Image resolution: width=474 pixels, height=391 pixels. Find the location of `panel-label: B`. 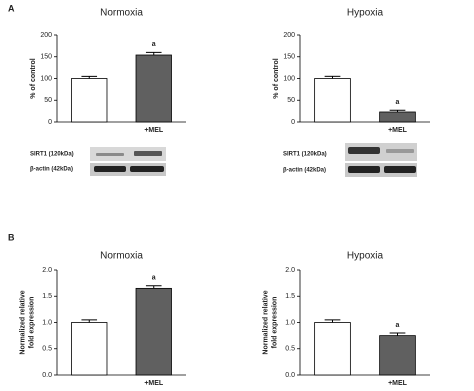

panel-label: B is located at coordinates (11, 237).